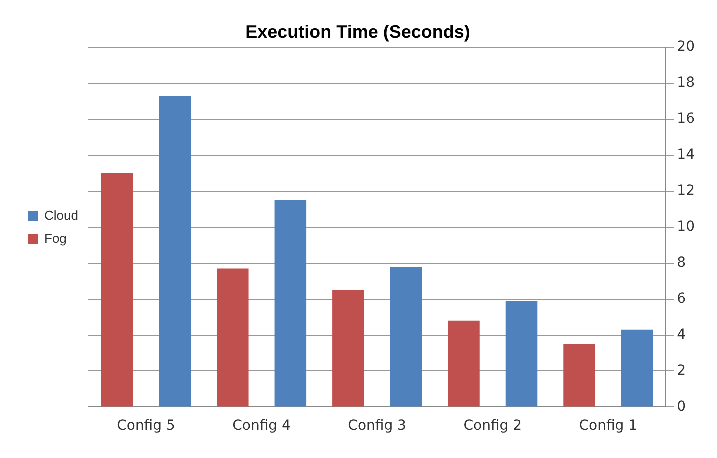 This screenshot has width=717, height=458. I want to click on legend-label: Fog, so click(55, 238).